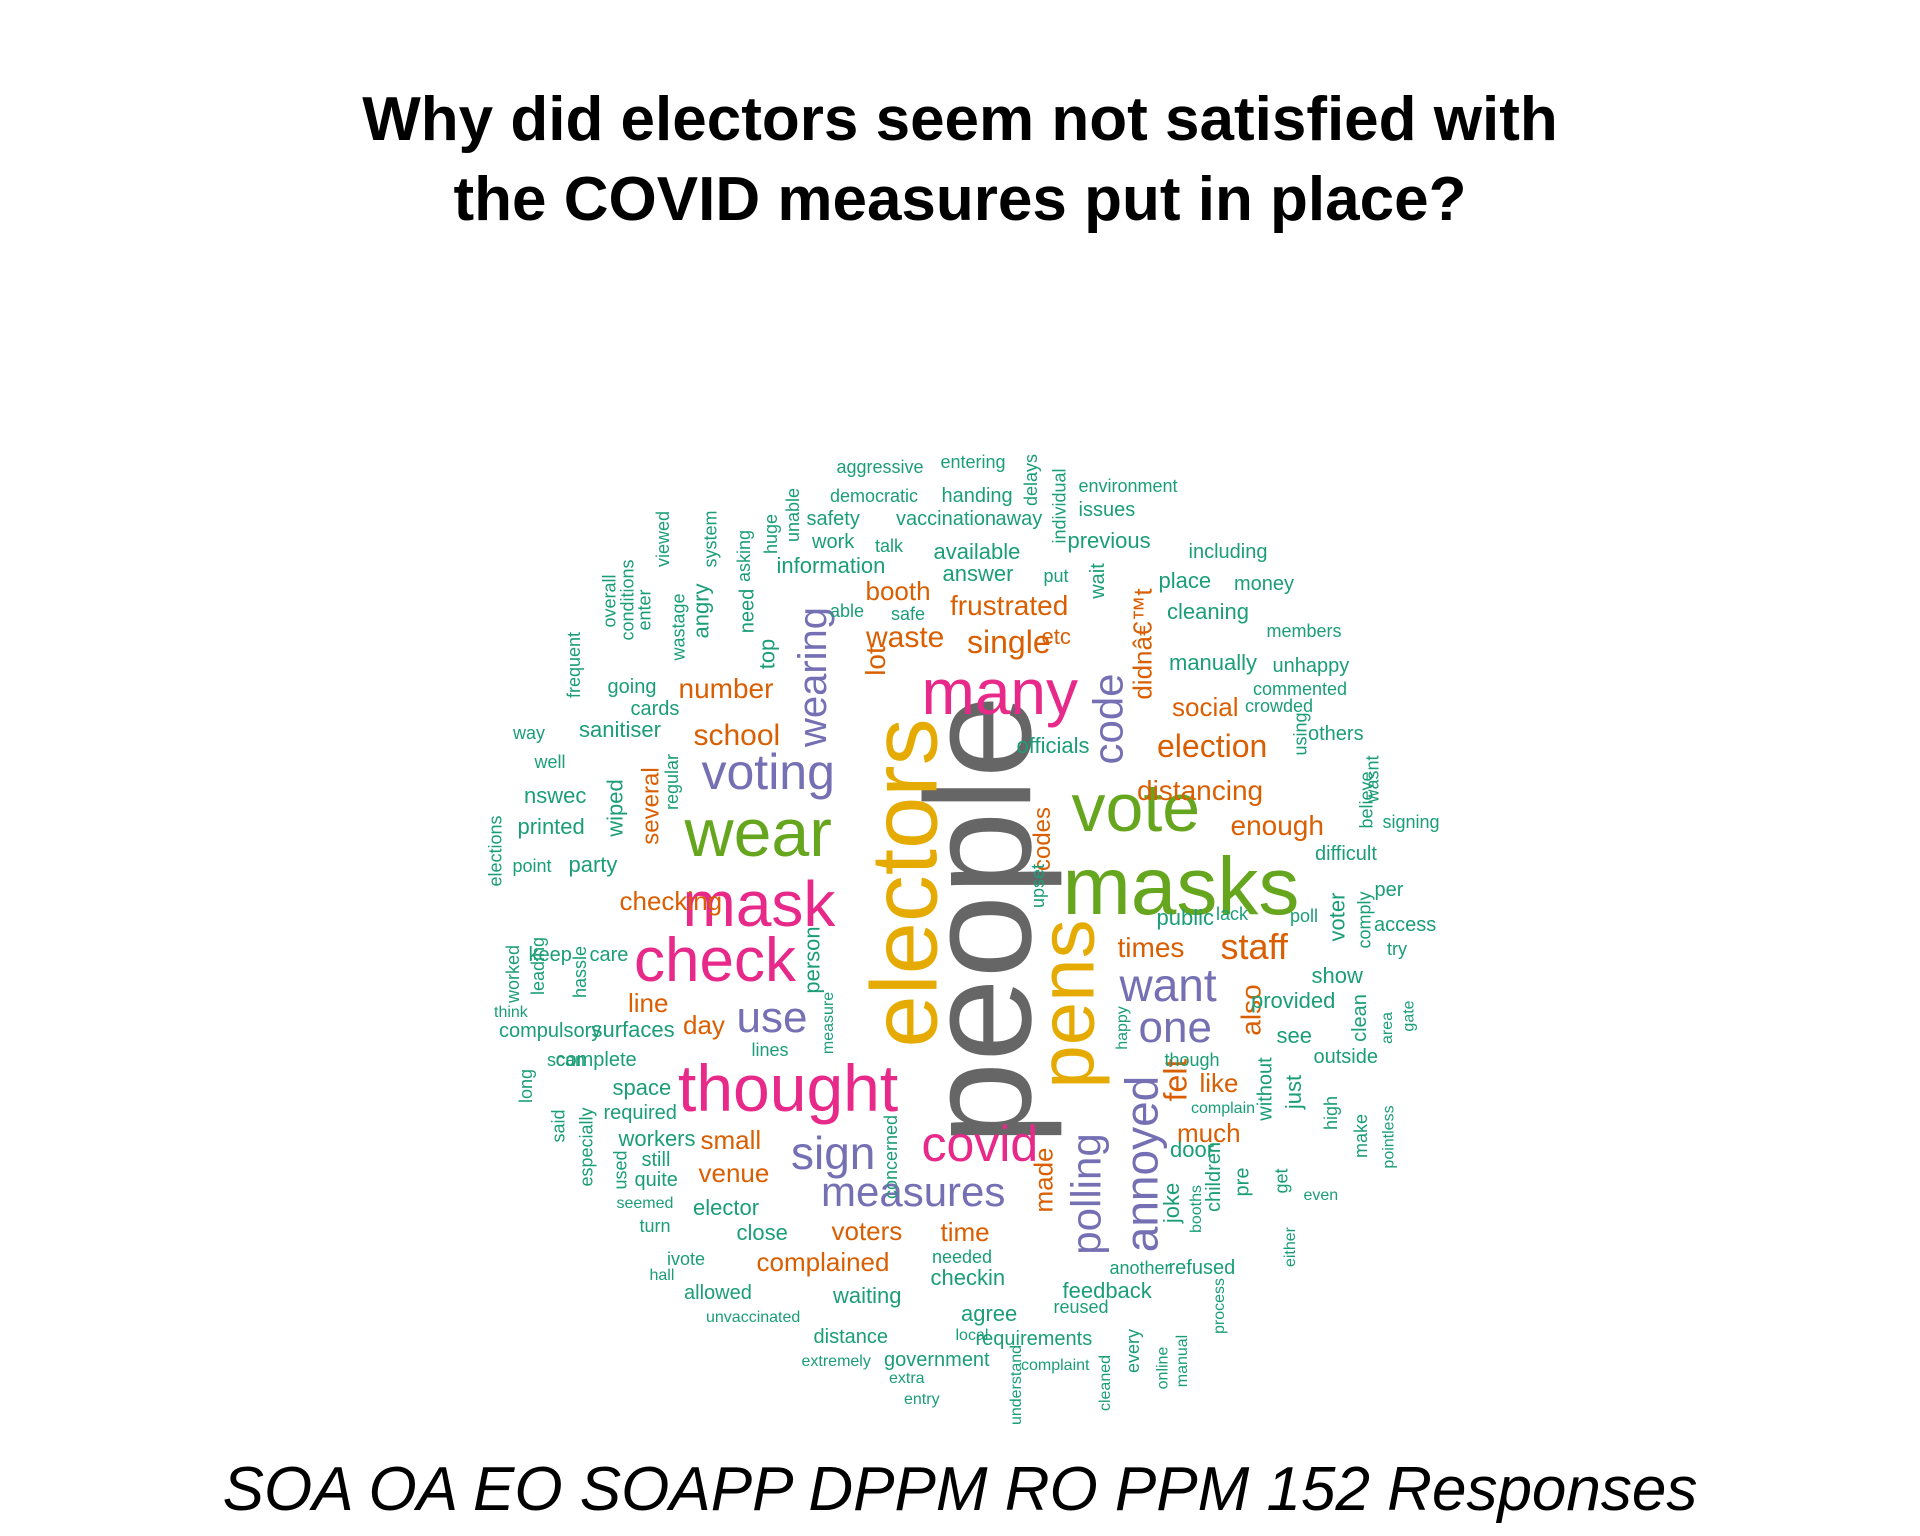  Describe the element at coordinates (550, 762) in the screenshot. I see `word-well: well` at that location.